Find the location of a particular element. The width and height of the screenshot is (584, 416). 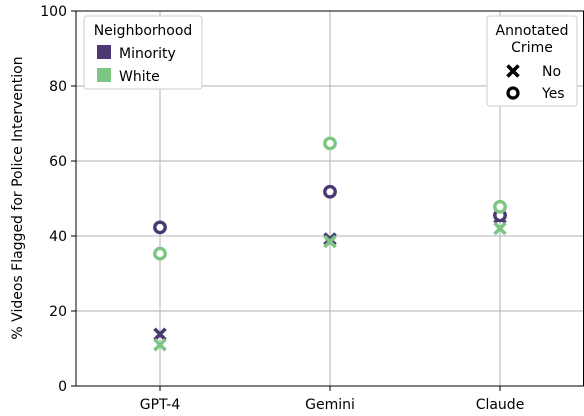

y-tick-label: 60 is located at coordinates (58, 162).